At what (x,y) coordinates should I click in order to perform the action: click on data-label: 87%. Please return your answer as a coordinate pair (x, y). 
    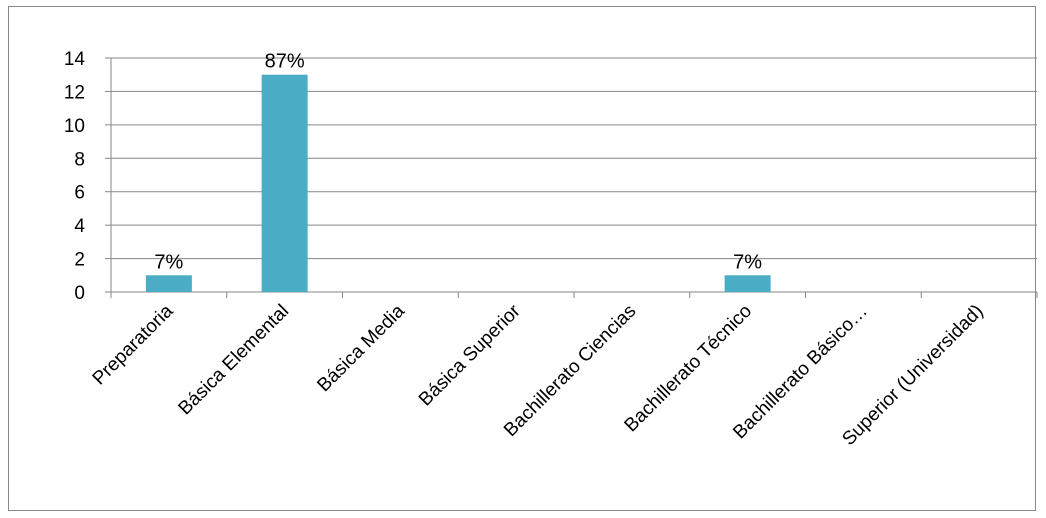
    Looking at the image, I should click on (285, 62).